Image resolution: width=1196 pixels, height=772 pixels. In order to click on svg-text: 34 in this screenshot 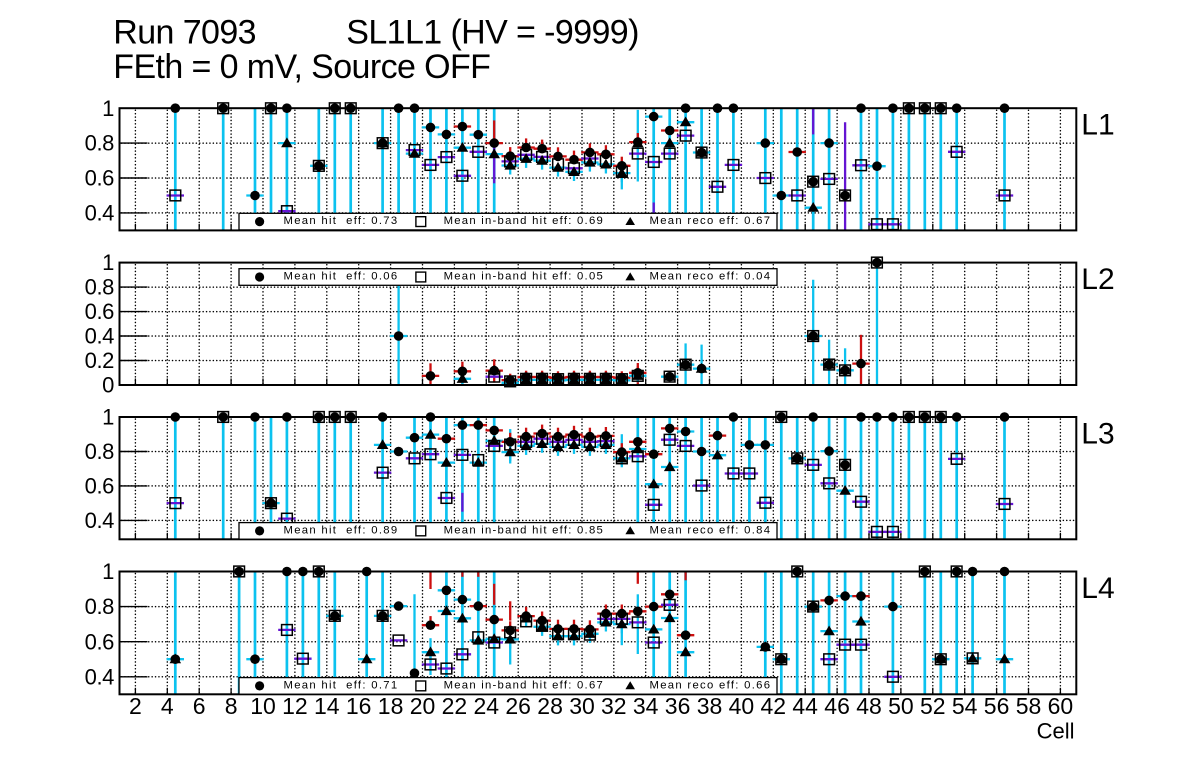, I will do `click(646, 706)`.